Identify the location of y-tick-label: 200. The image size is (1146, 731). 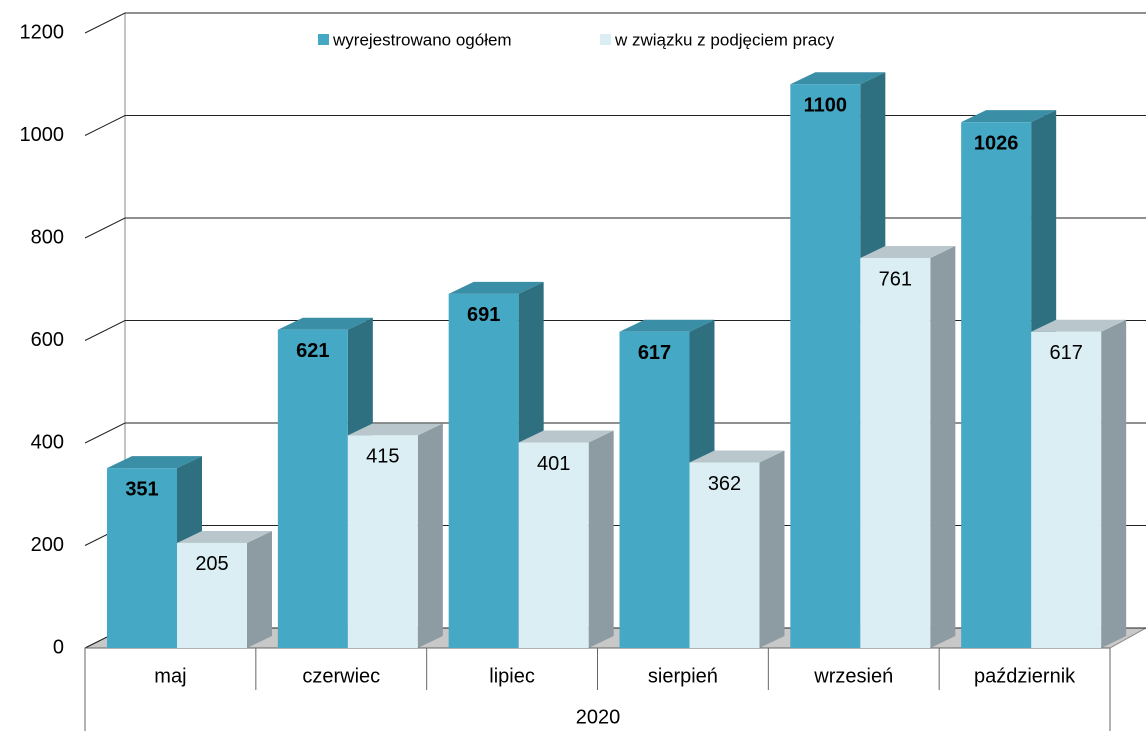
(47, 545).